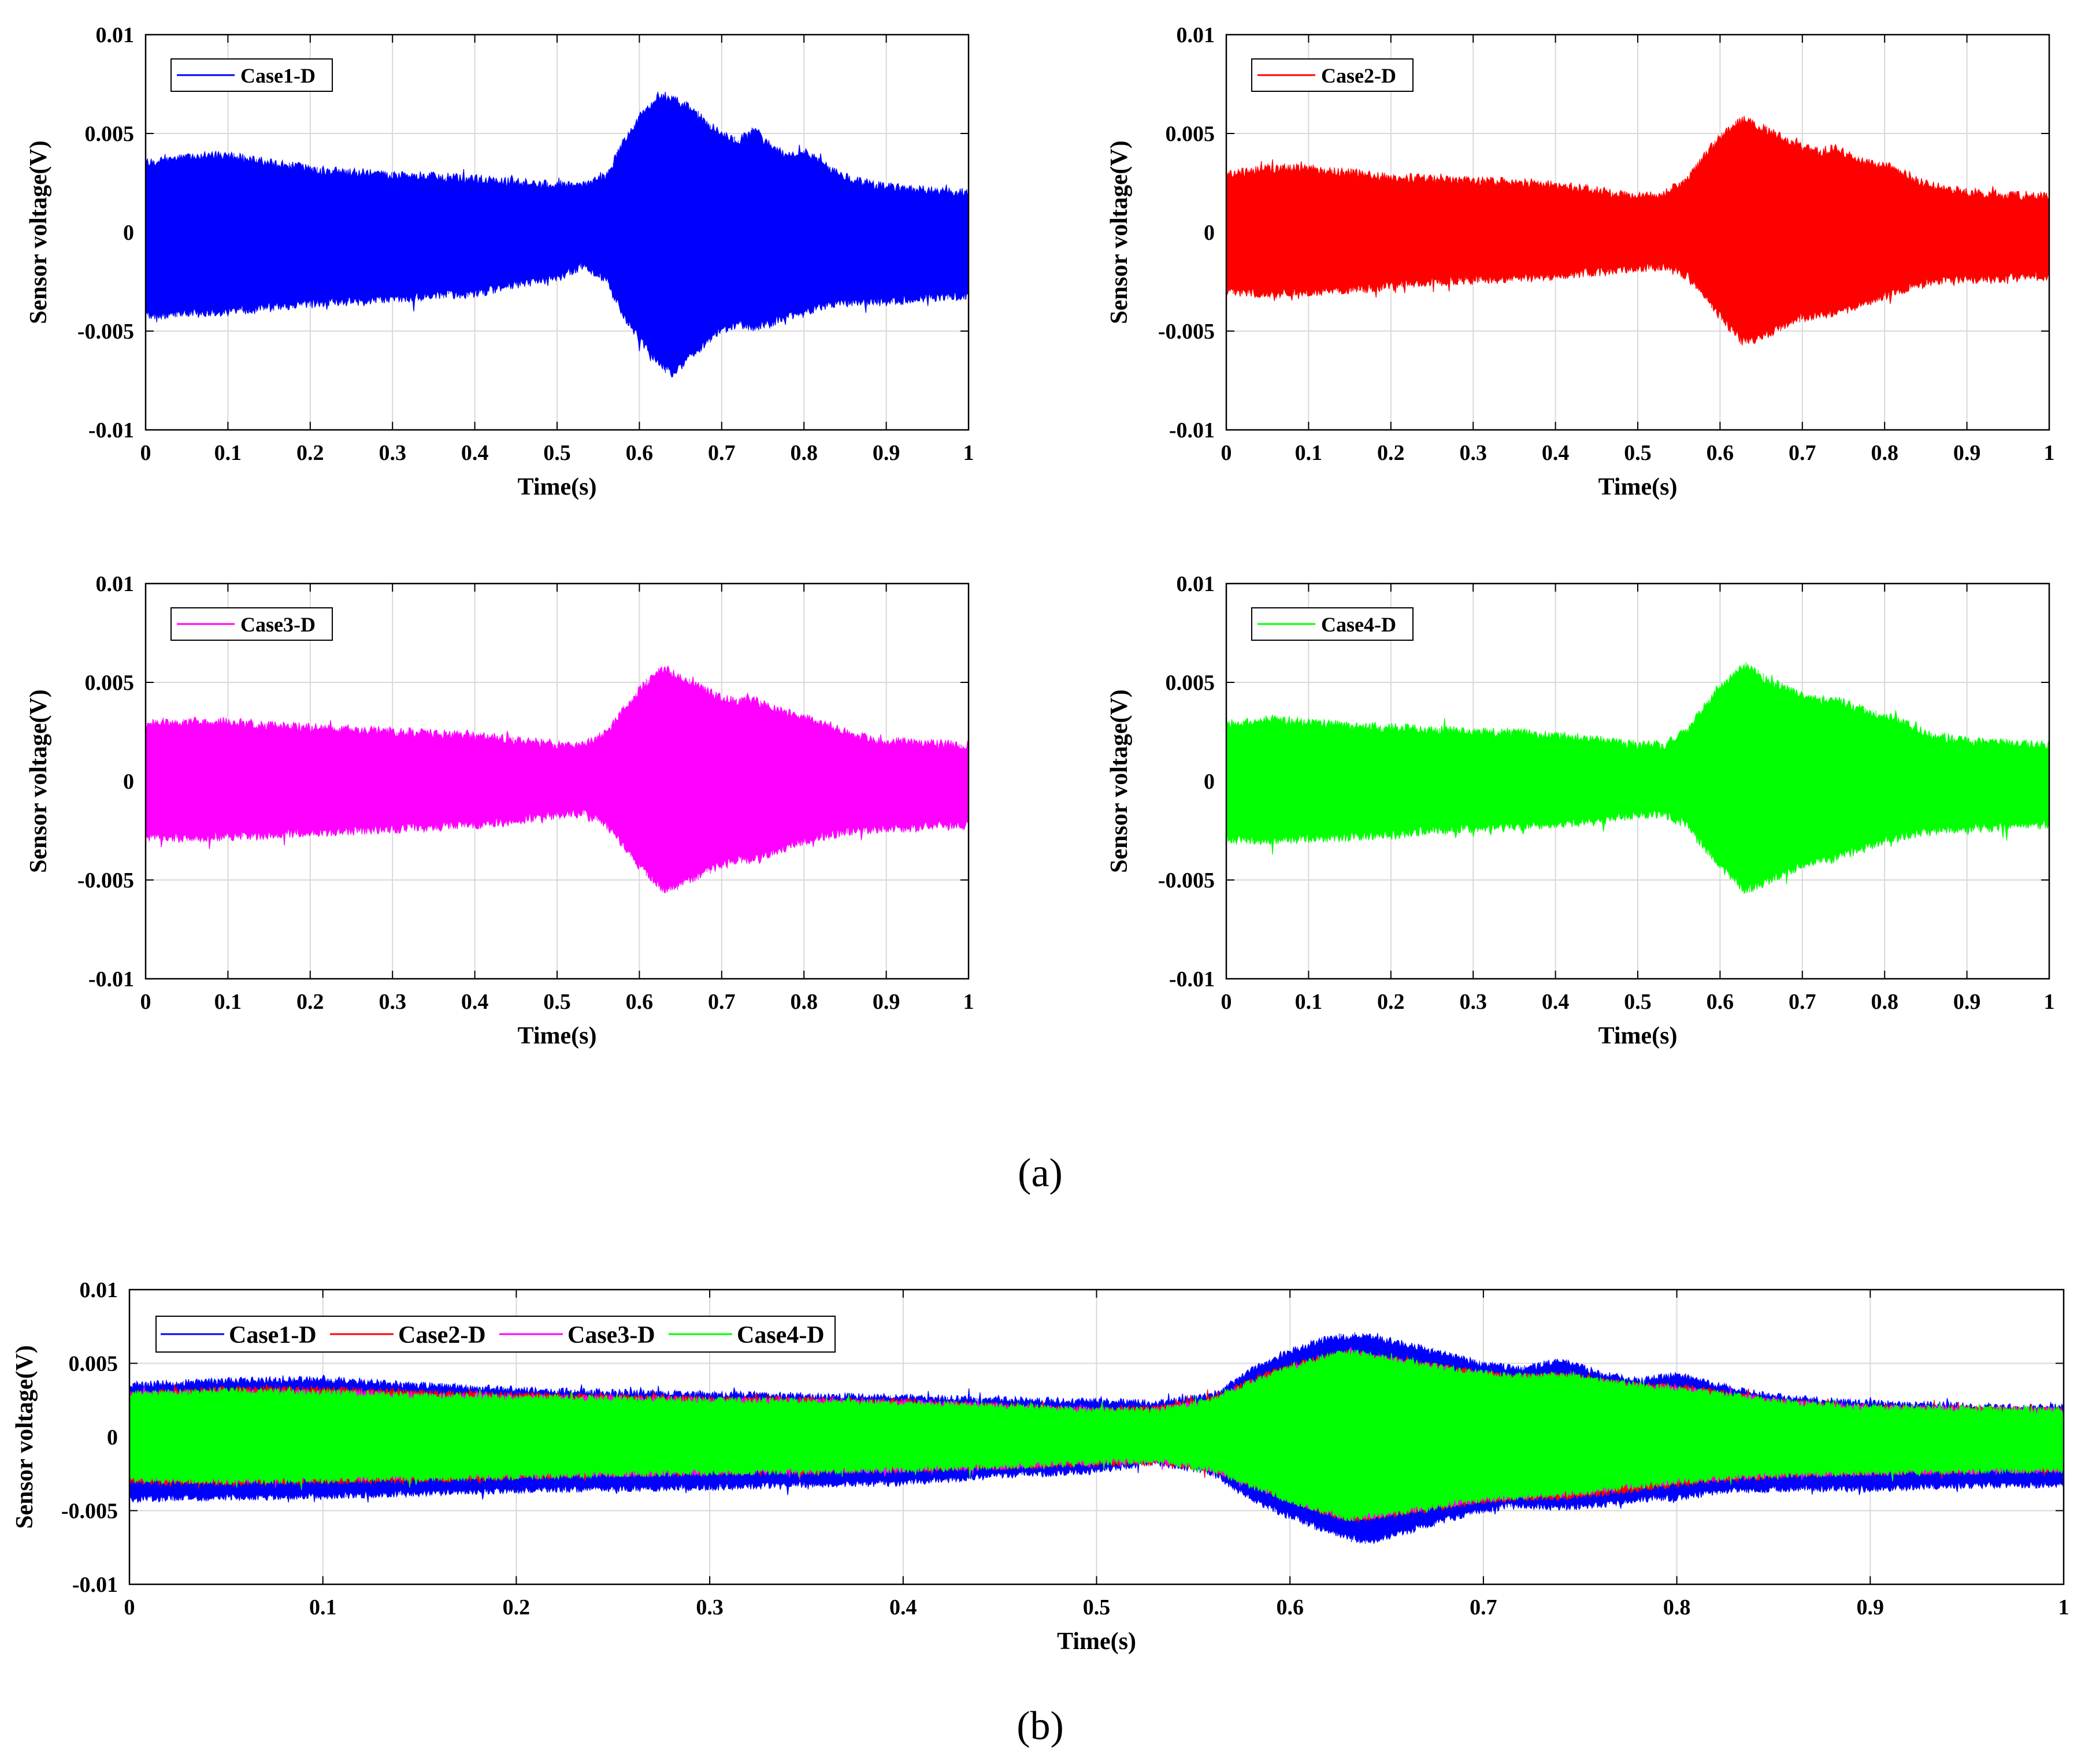  I want to click on legend: Case3-D, so click(251, 624).